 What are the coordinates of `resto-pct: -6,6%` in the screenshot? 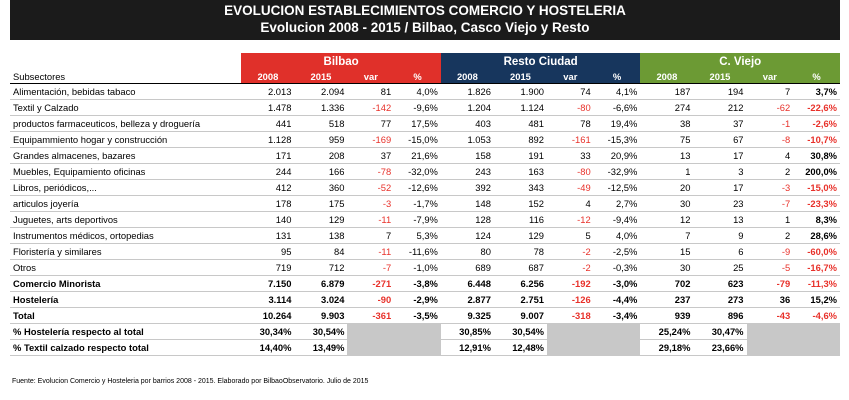 It's located at (617, 107).